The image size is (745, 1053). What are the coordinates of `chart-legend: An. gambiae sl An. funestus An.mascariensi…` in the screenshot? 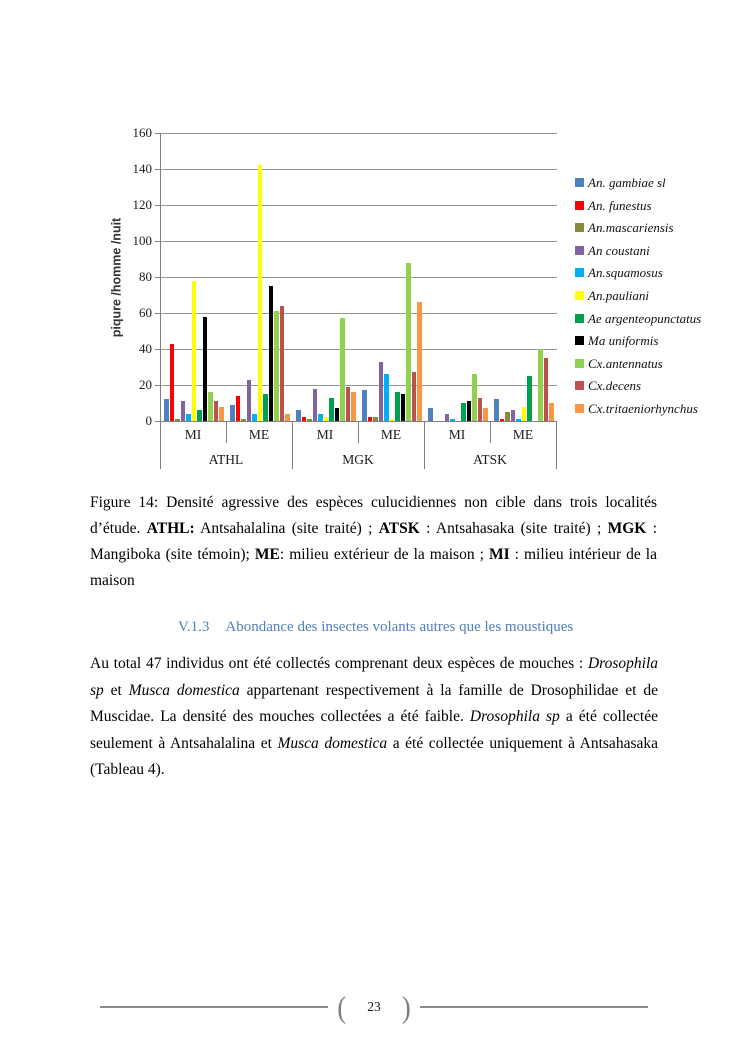 It's located at (638, 300).